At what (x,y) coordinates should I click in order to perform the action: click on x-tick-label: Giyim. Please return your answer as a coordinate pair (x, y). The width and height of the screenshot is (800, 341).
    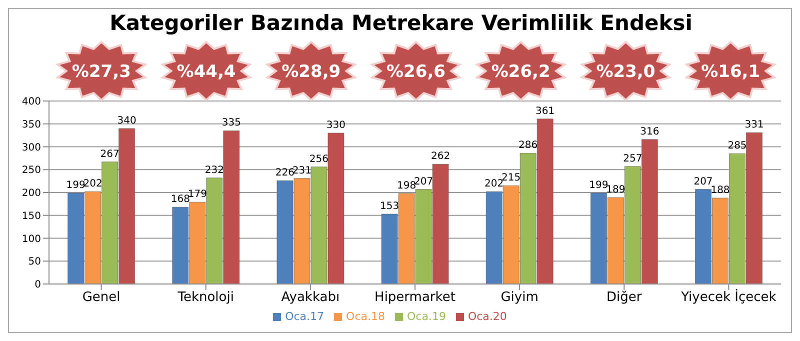
    Looking at the image, I should click on (519, 298).